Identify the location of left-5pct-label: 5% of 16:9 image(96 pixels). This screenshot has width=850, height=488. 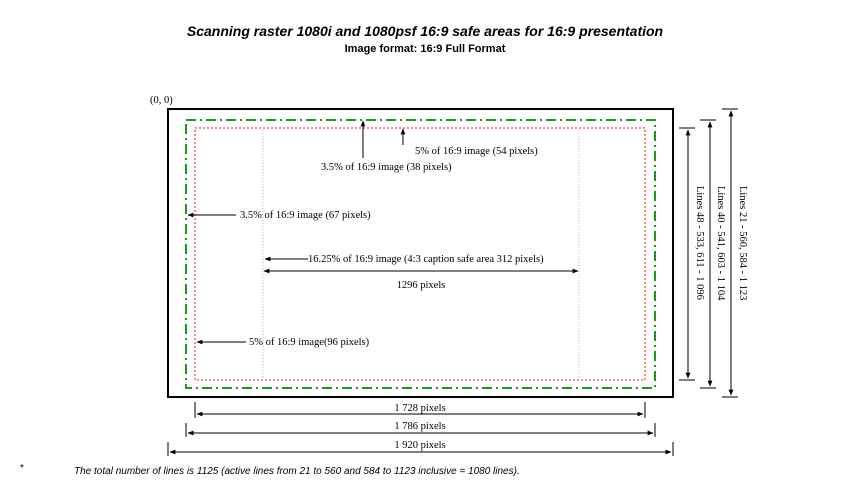
(309, 342).